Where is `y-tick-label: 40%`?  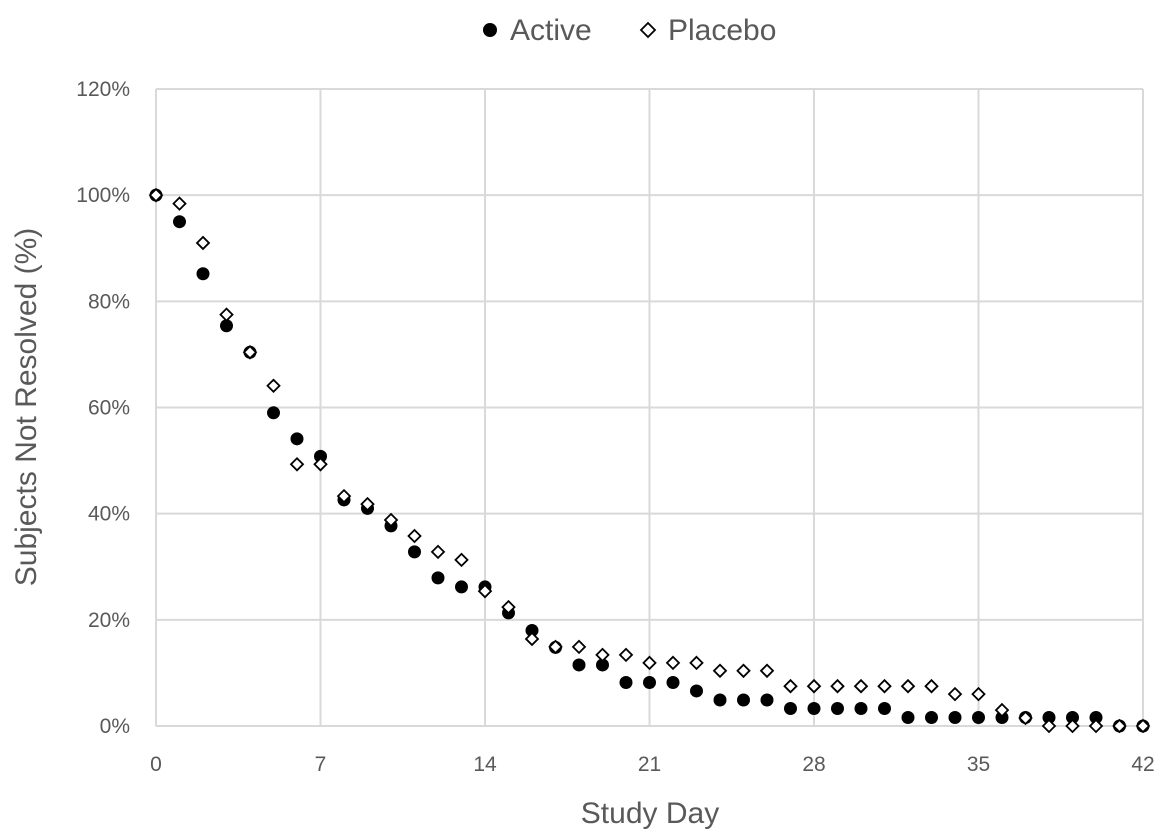 y-tick-label: 40% is located at coordinates (109, 514).